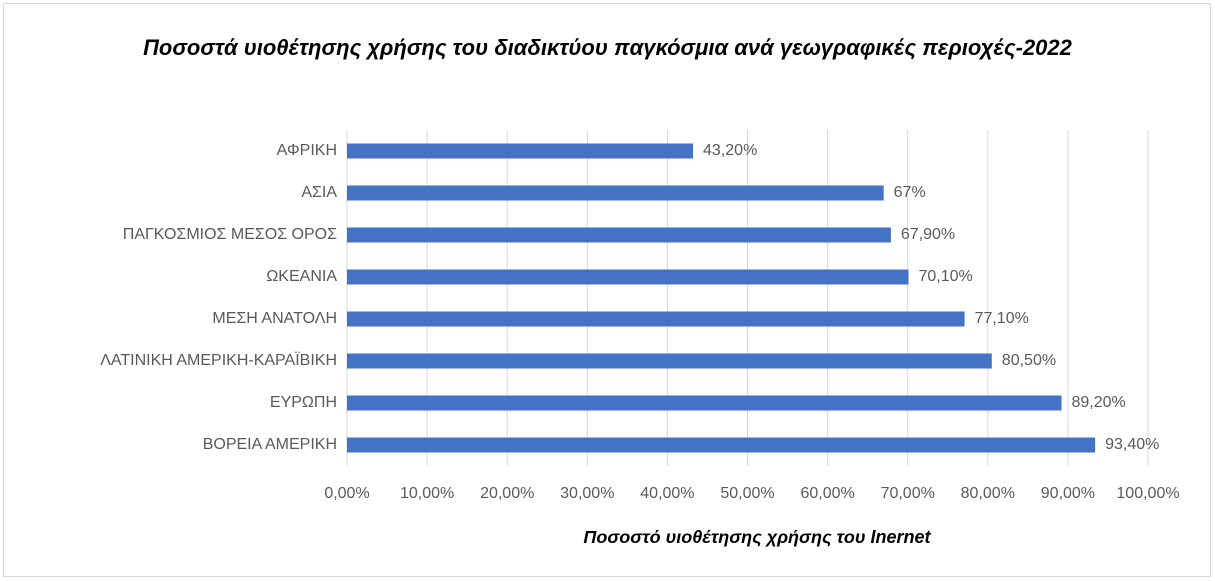  Describe the element at coordinates (1029, 360) in the screenshot. I see `data-label: 80,50%` at that location.